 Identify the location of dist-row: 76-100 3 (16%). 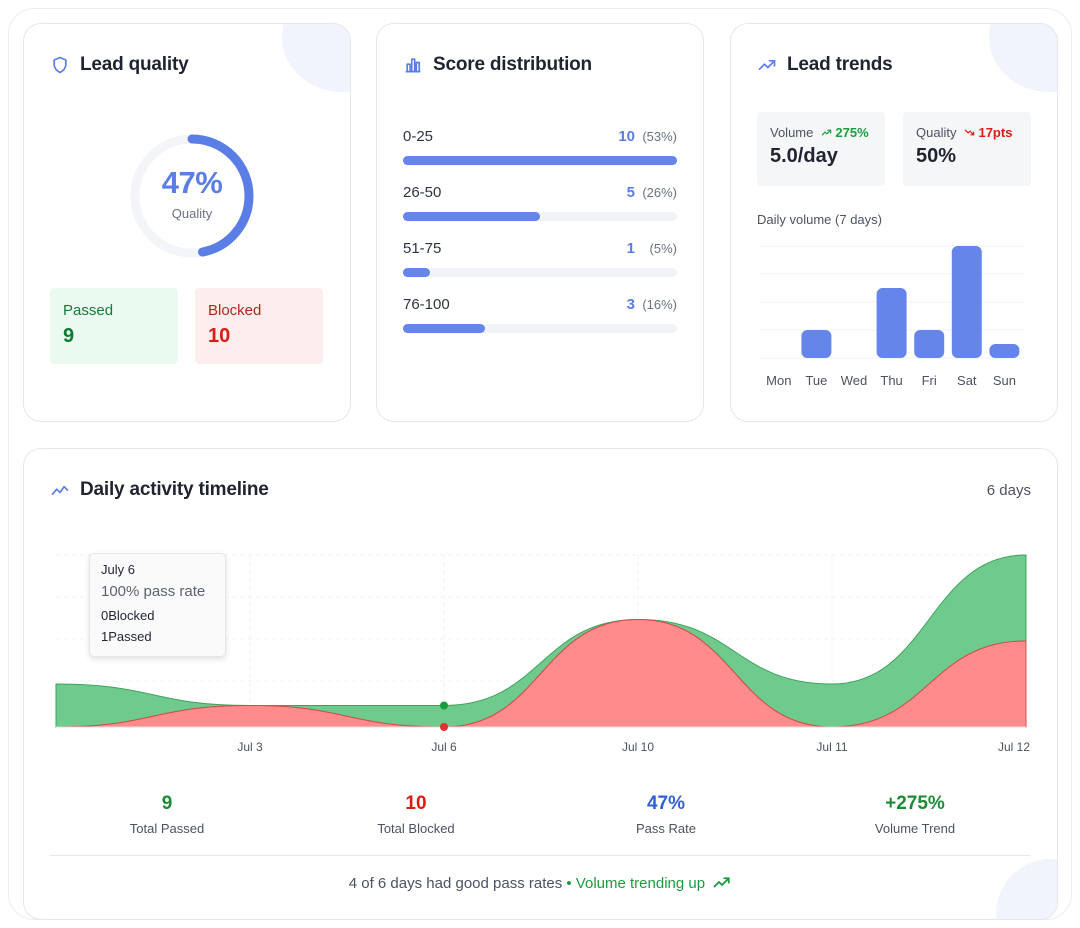
(540, 316).